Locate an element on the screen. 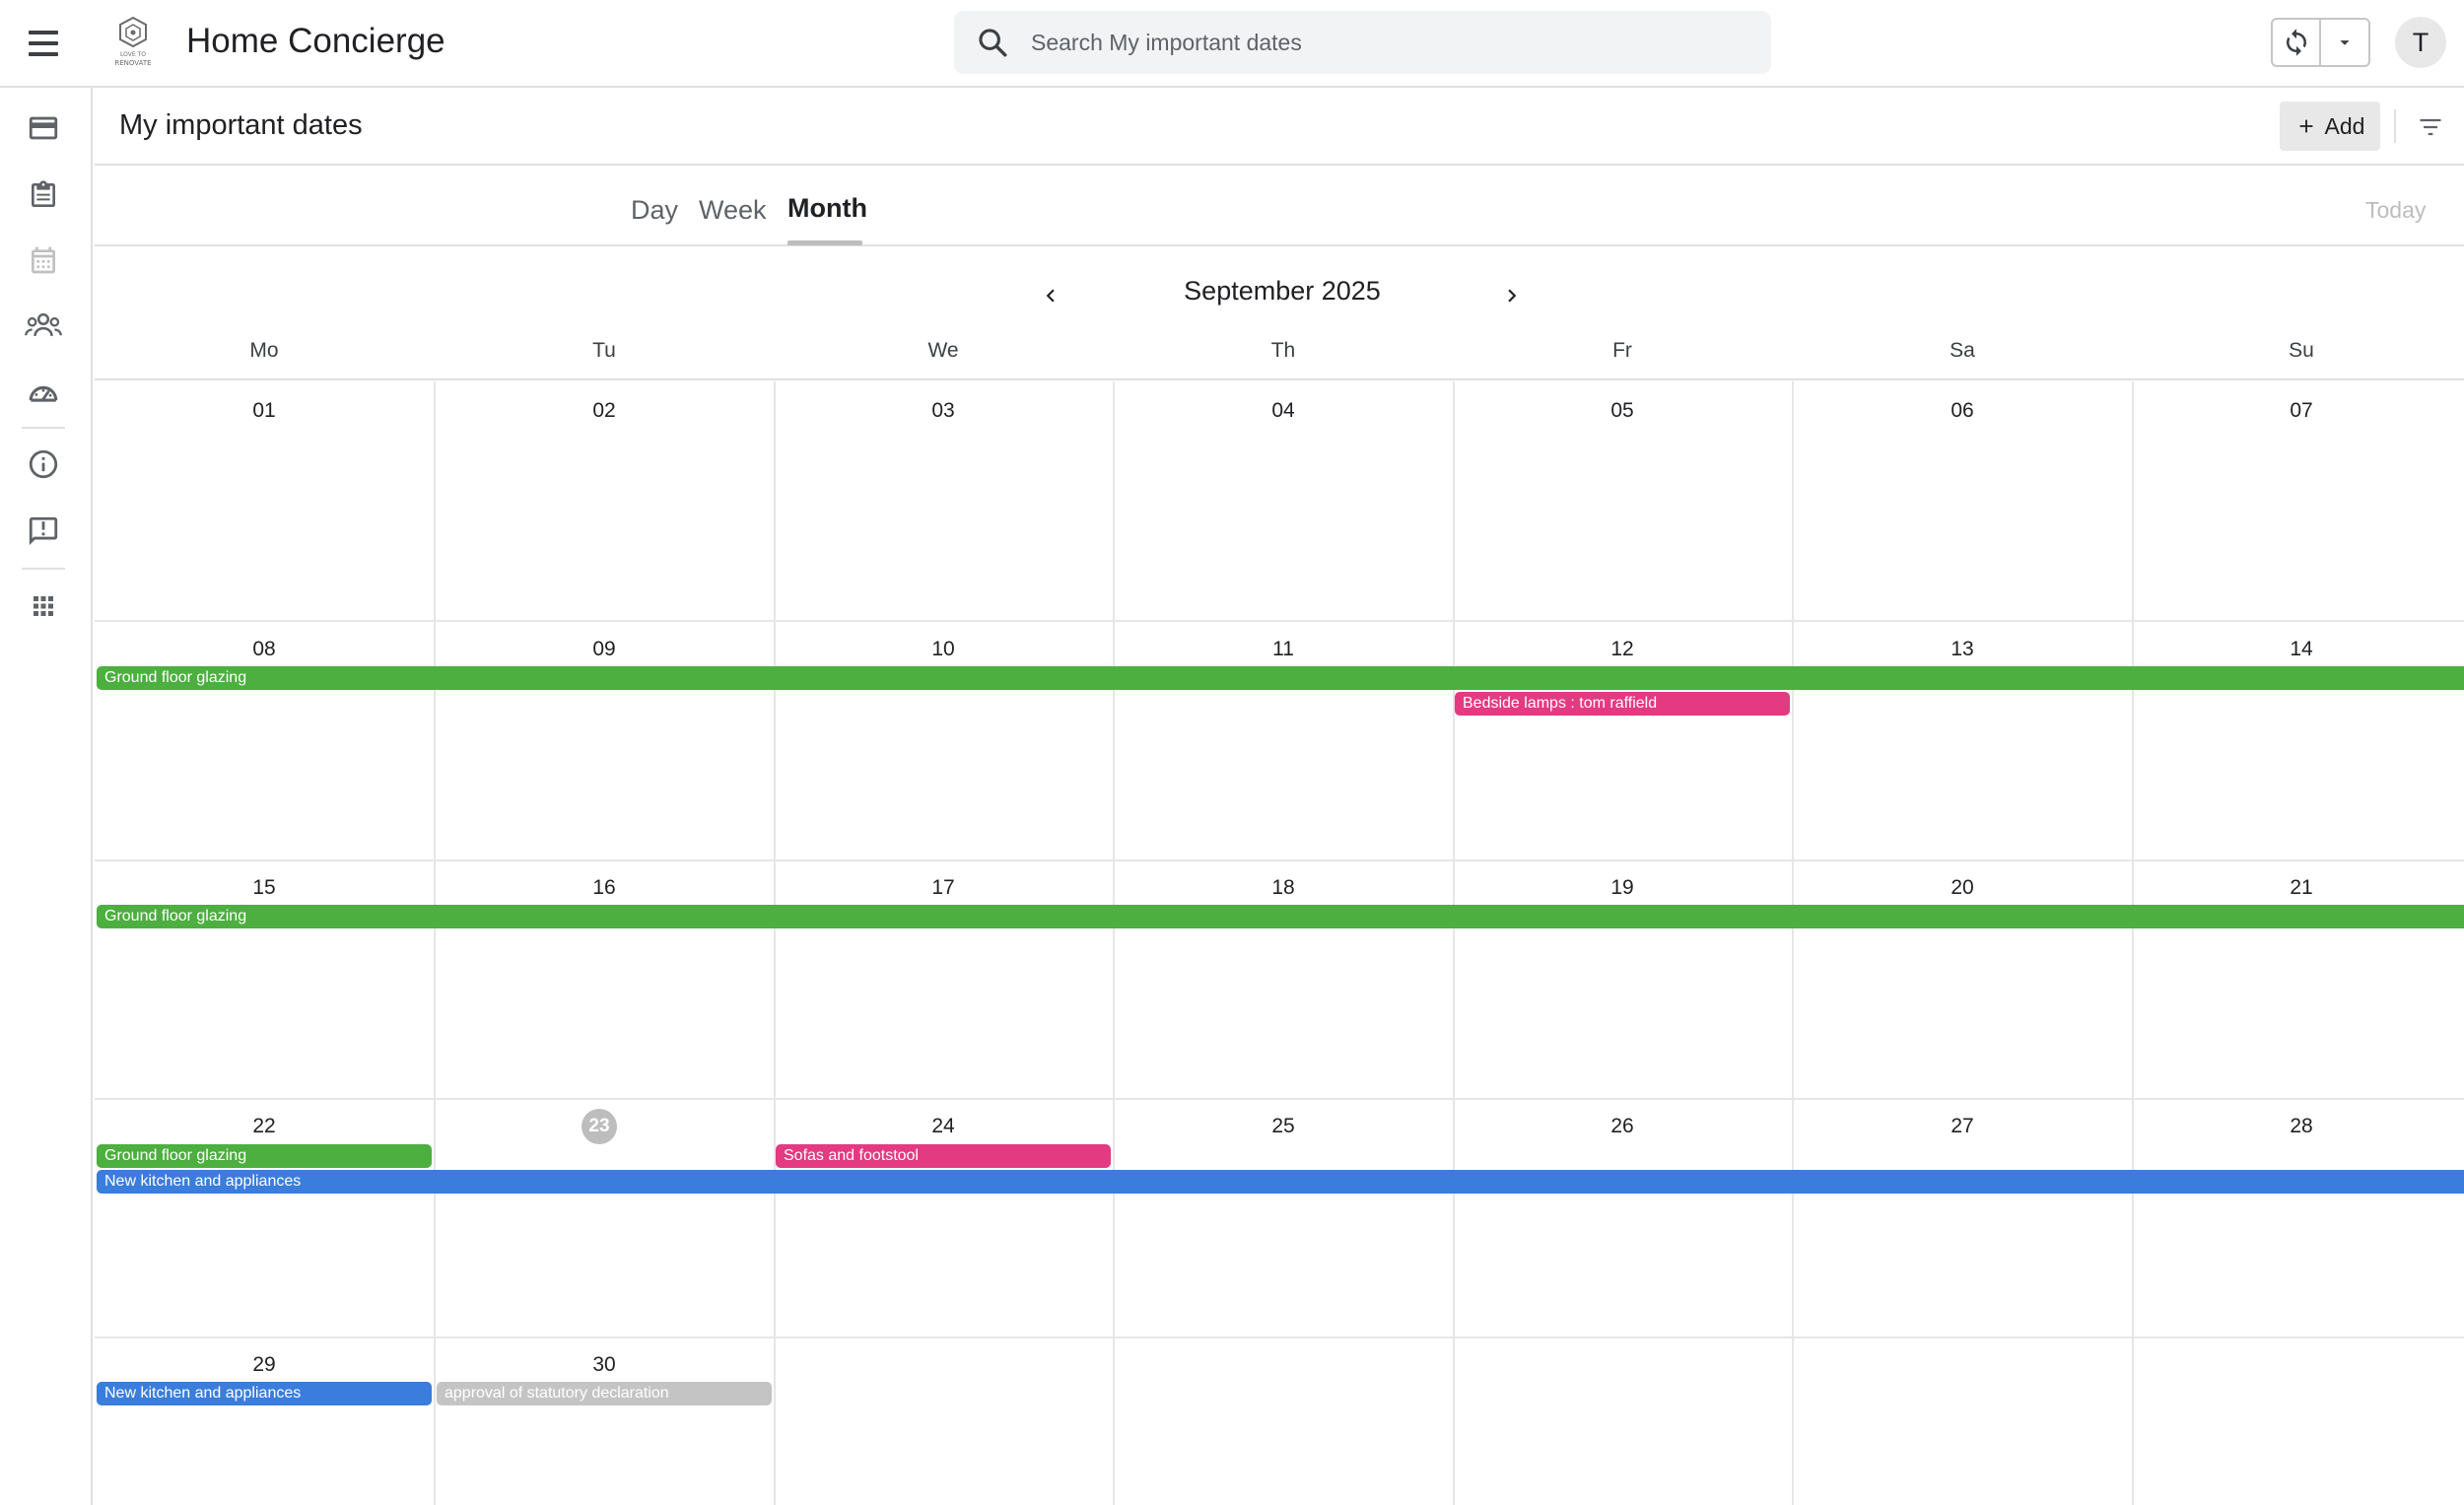 The height and width of the screenshot is (1505, 2464). tab-month: Month is located at coordinates (827, 208).